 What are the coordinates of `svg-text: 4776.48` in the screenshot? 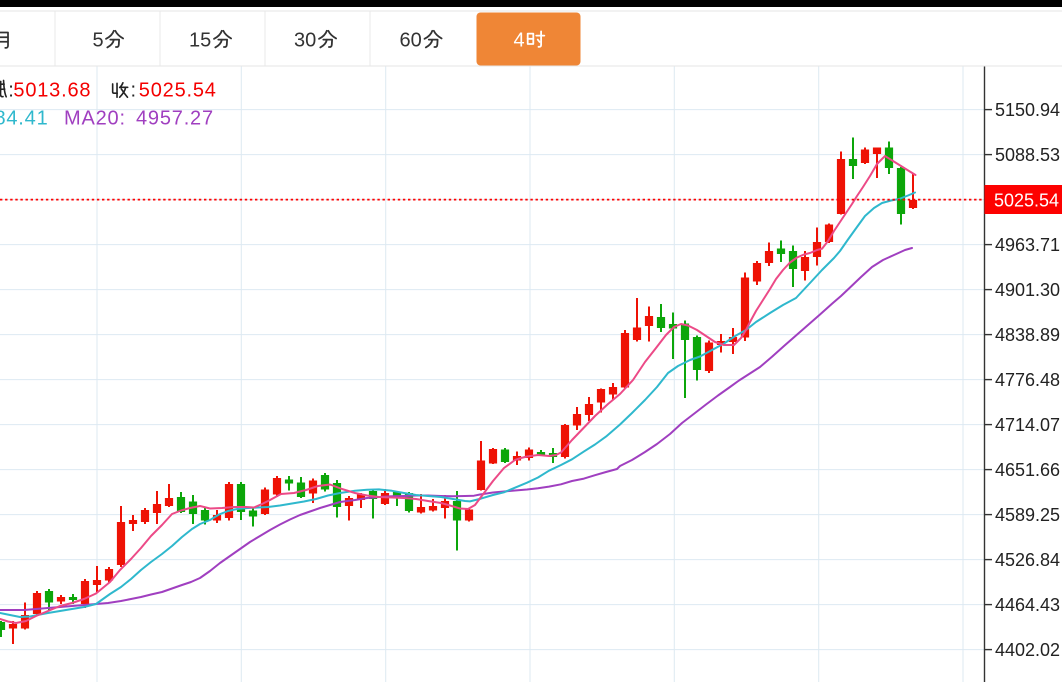 It's located at (1027, 380).